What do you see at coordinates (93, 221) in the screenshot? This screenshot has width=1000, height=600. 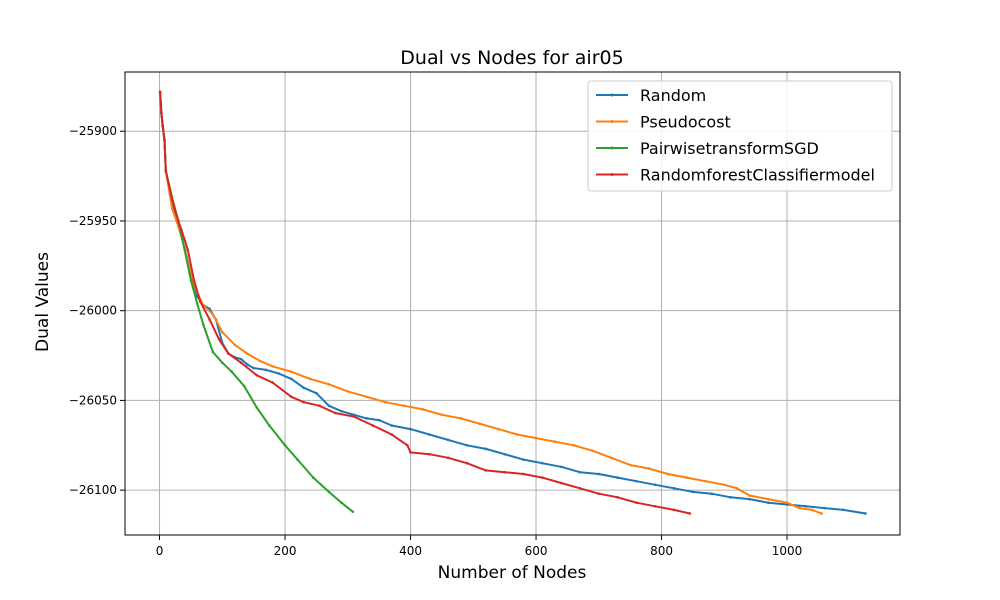 I see `y-tick-label: −25950` at bounding box center [93, 221].